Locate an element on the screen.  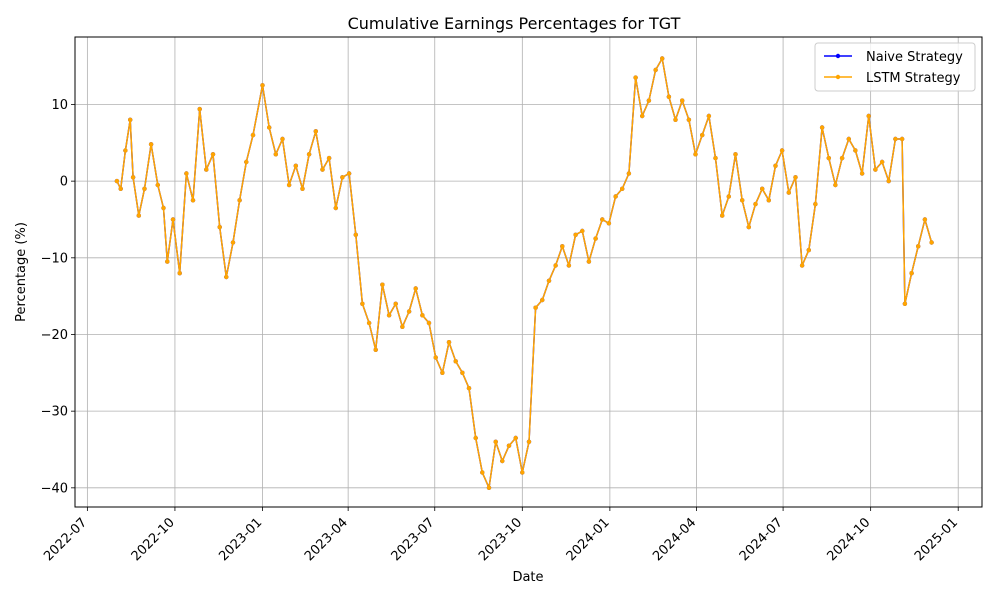
legend-marker-naive is located at coordinates (838, 56).